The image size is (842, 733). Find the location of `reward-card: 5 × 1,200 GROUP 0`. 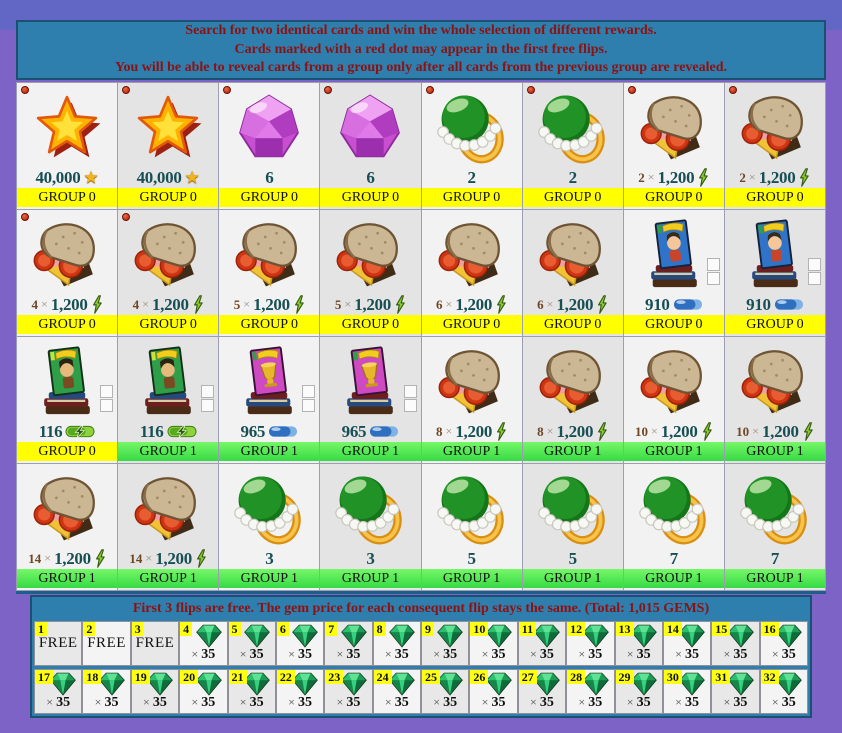

reward-card: 5 × 1,200 GROUP 0 is located at coordinates (269, 273).